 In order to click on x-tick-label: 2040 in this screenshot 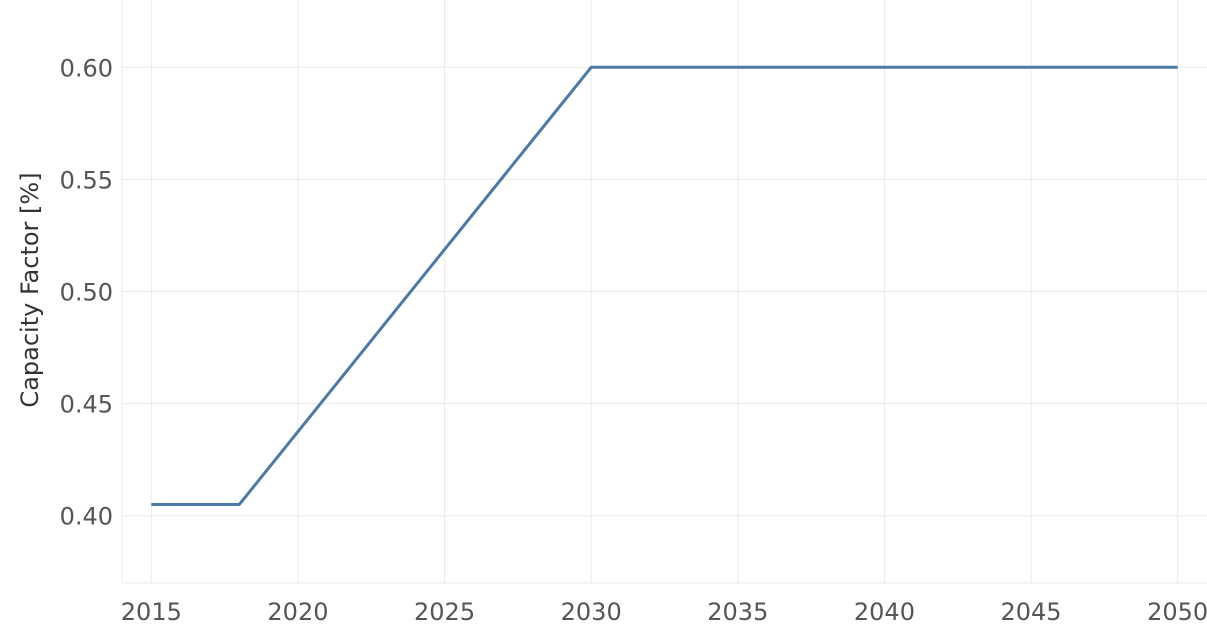, I will do `click(884, 612)`.